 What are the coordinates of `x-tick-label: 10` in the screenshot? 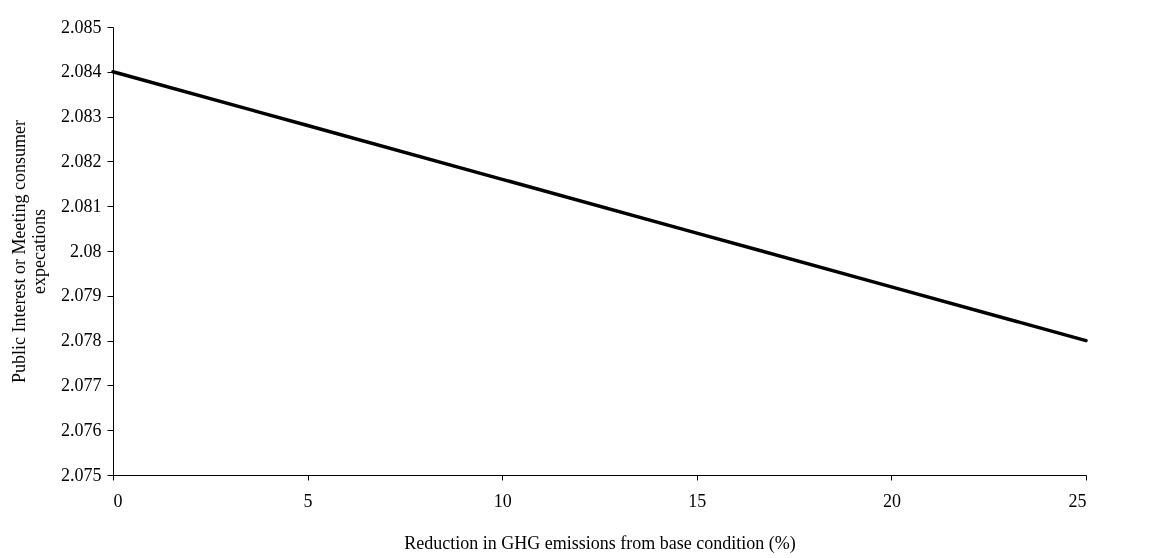 It's located at (502, 500).